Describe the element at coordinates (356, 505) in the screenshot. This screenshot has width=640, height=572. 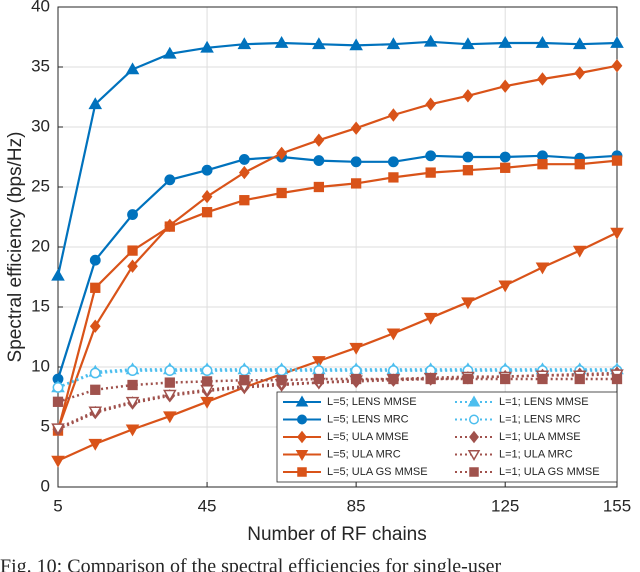
I see `x-tick-label: 85` at that location.